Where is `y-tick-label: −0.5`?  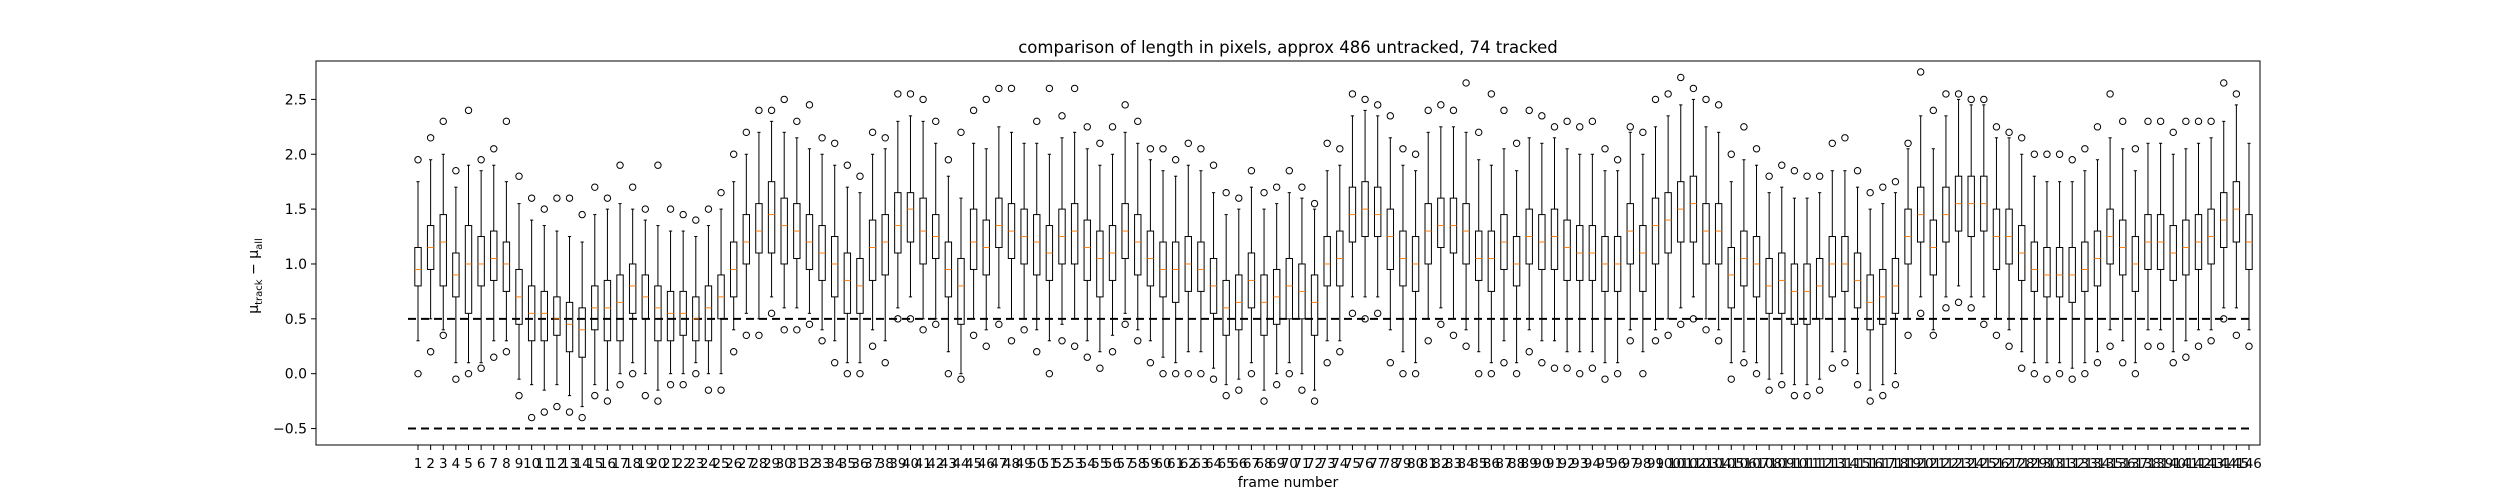 y-tick-label: −0.5 is located at coordinates (290, 430).